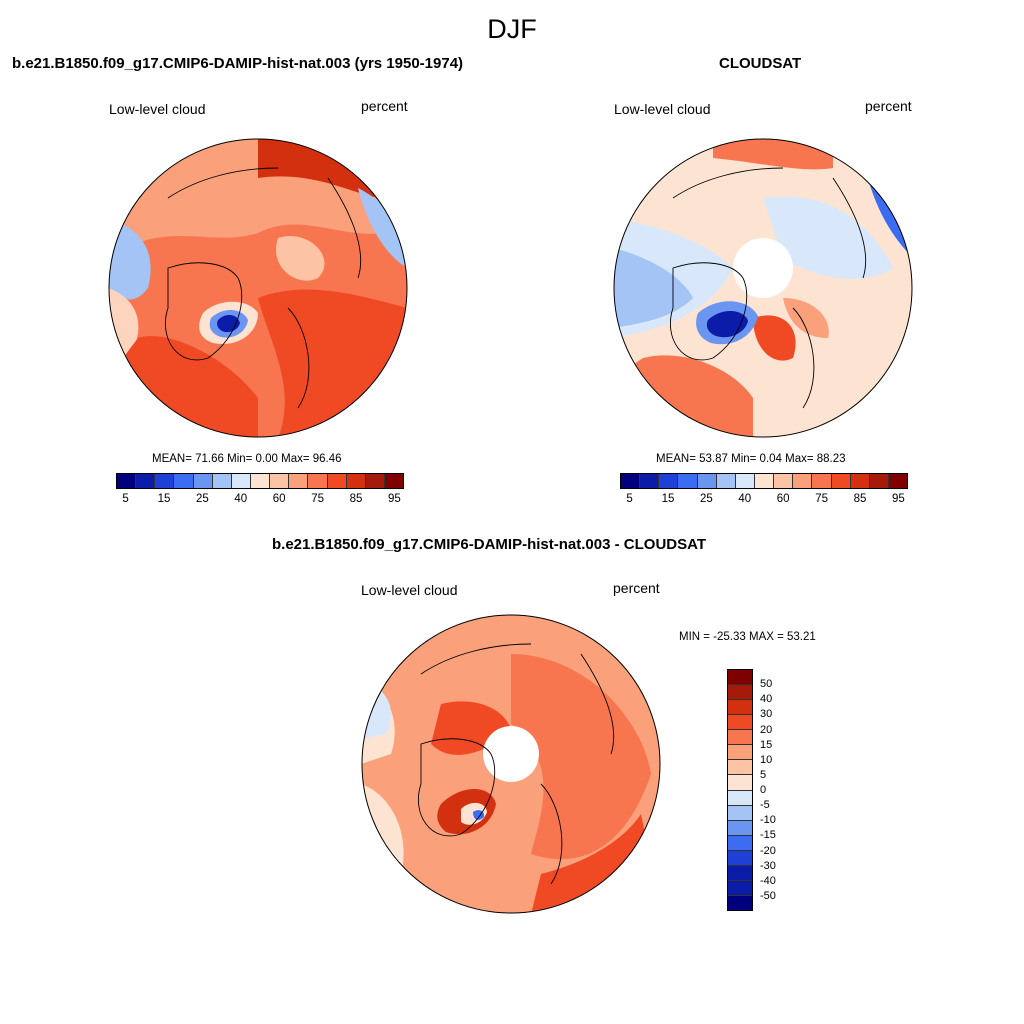 This screenshot has height=1024, width=1024. I want to click on colorbar-tick-label: -40, so click(768, 880).